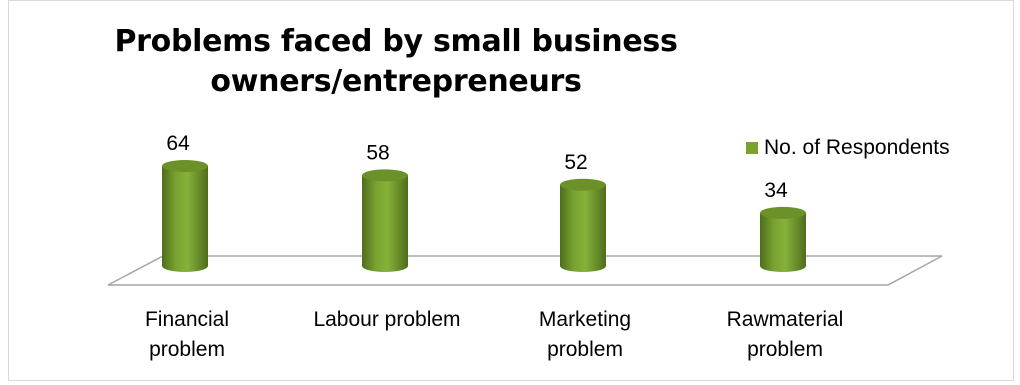 Image resolution: width=1020 pixels, height=385 pixels. I want to click on chart-floor, so click(525, 270).